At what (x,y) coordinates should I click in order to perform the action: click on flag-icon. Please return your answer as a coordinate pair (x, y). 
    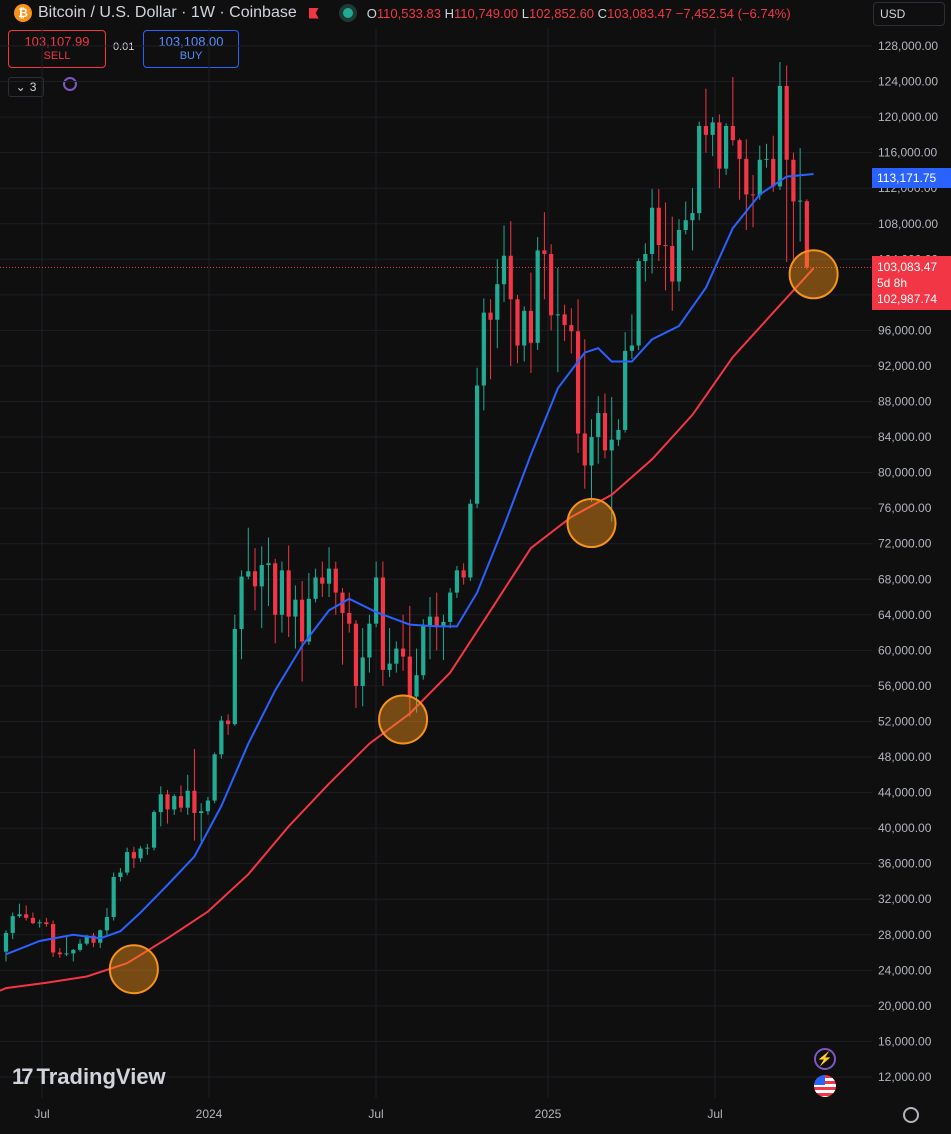
    Looking at the image, I should click on (313, 13).